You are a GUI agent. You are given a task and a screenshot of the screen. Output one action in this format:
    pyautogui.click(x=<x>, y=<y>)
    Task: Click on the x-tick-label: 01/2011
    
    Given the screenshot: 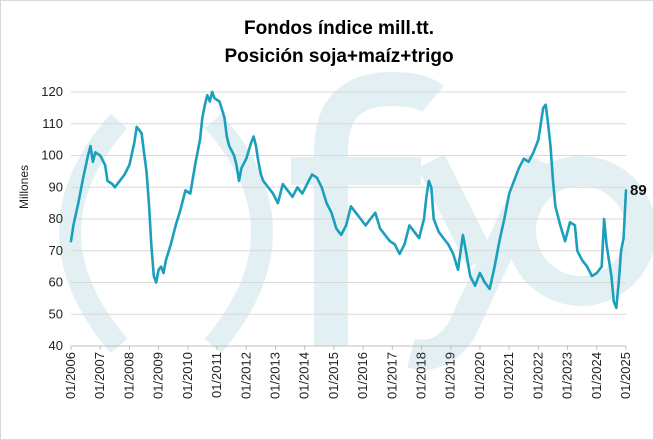 What is the action you would take?
    pyautogui.click(x=216, y=375)
    